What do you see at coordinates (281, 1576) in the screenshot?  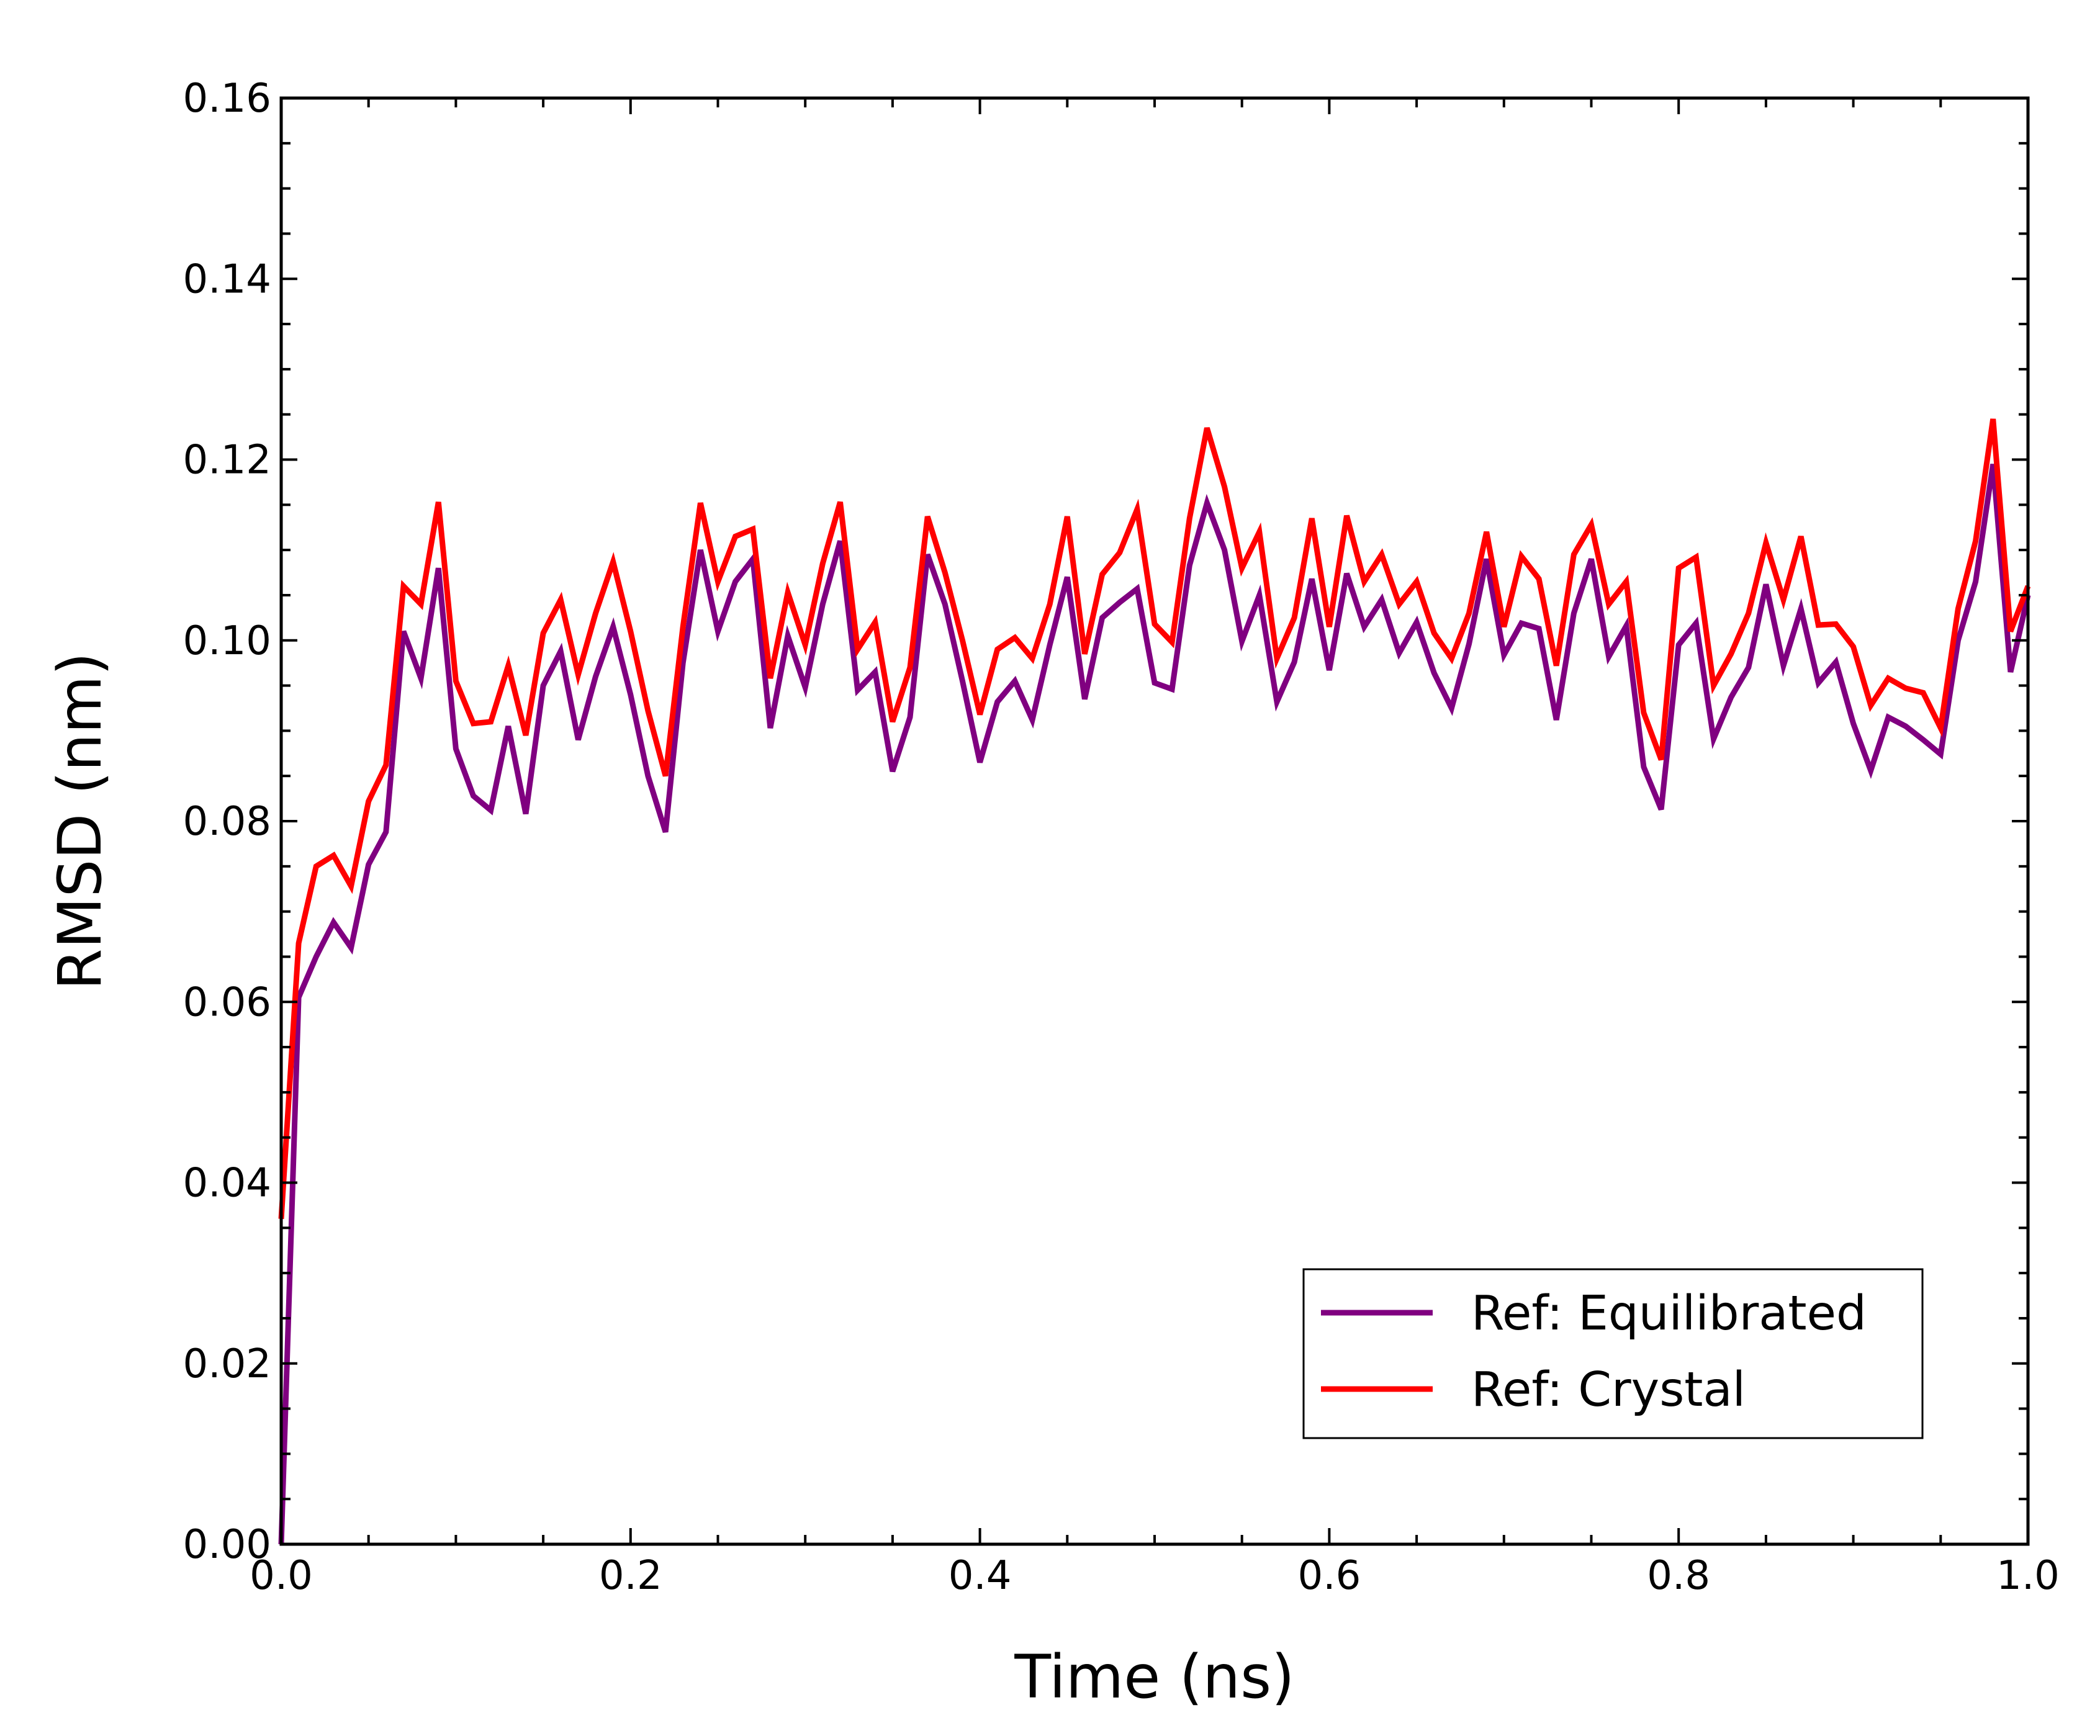 I see `x-tick-label: 0.0` at bounding box center [281, 1576].